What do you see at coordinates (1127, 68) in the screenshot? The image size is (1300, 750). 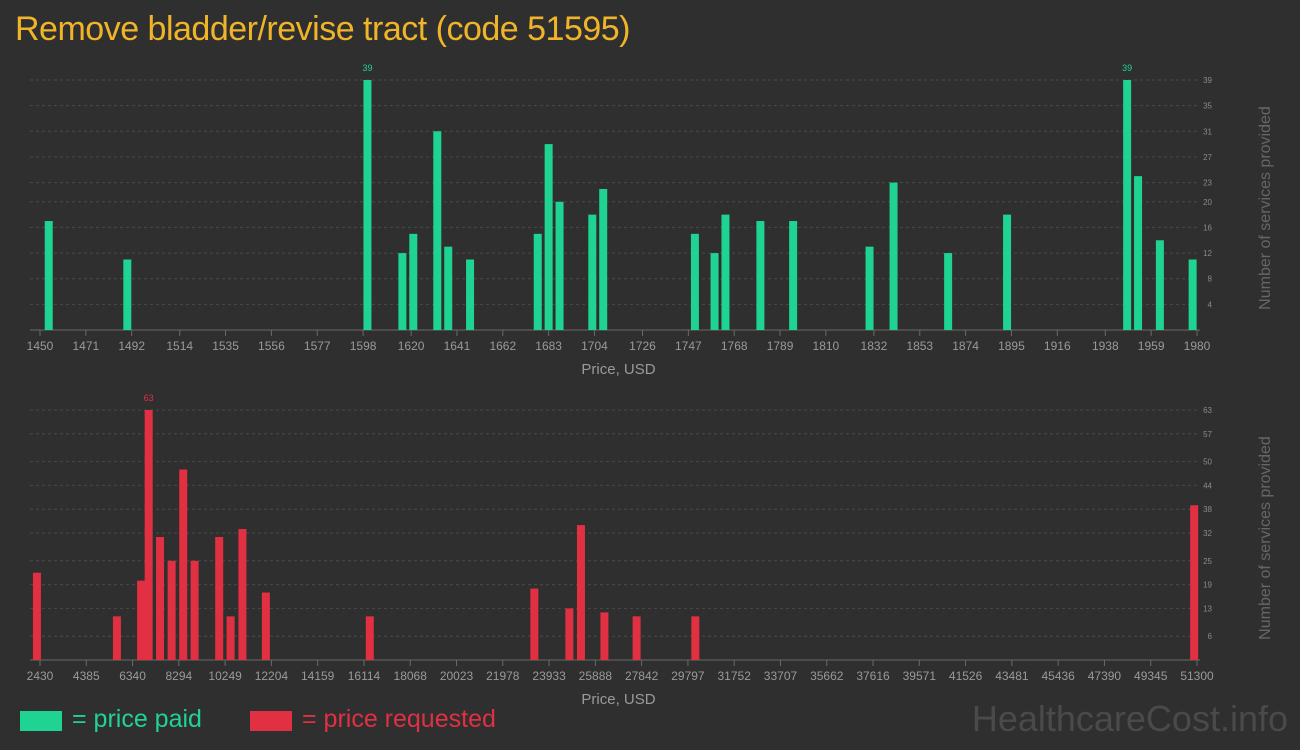 I see `peak-value-label: 39` at bounding box center [1127, 68].